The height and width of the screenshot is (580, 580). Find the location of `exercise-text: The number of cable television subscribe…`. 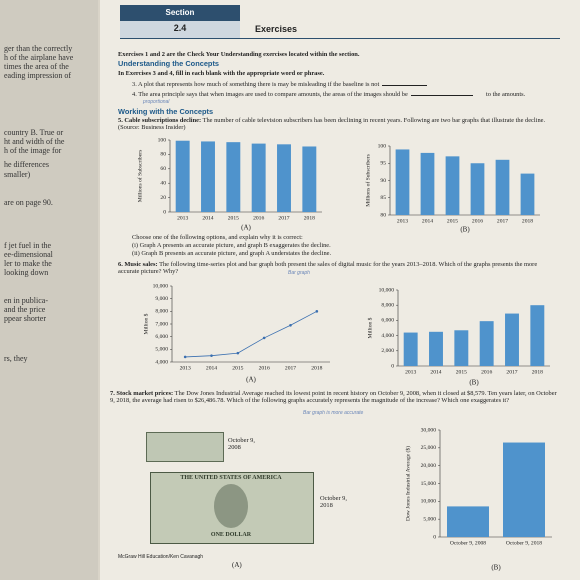

exercise-text: The number of cable television subscribe… is located at coordinates (332, 124).